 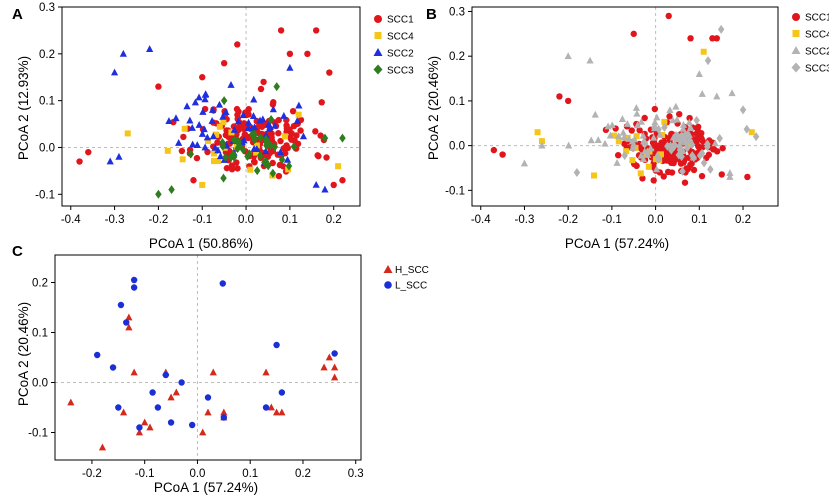 I want to click on legend-entry-scc1: SCC1, so click(x=394, y=20).